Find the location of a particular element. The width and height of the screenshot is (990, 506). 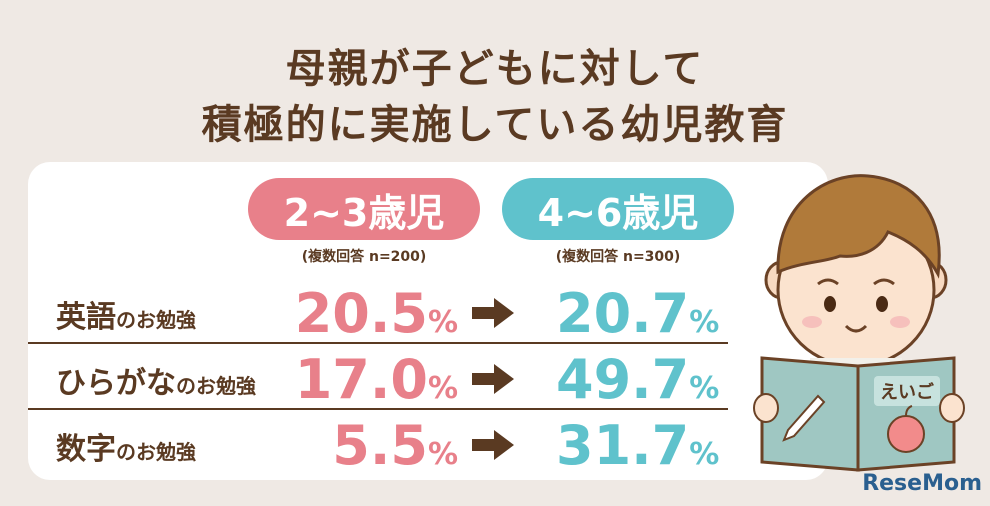

subject-name: 英語 is located at coordinates (86, 317).